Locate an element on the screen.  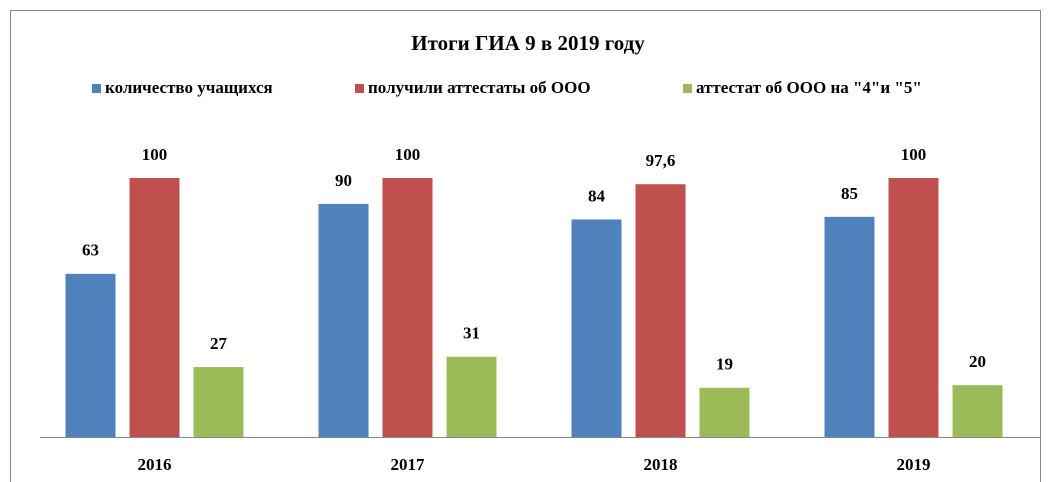
data-label: 85 is located at coordinates (849, 193).